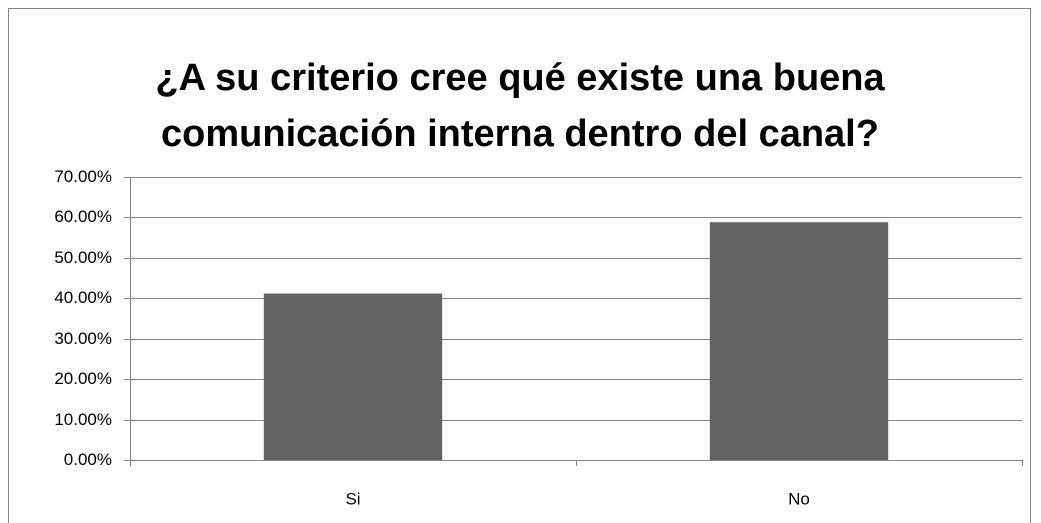  What do you see at coordinates (799, 498) in the screenshot?
I see `x-tick-label: No` at bounding box center [799, 498].